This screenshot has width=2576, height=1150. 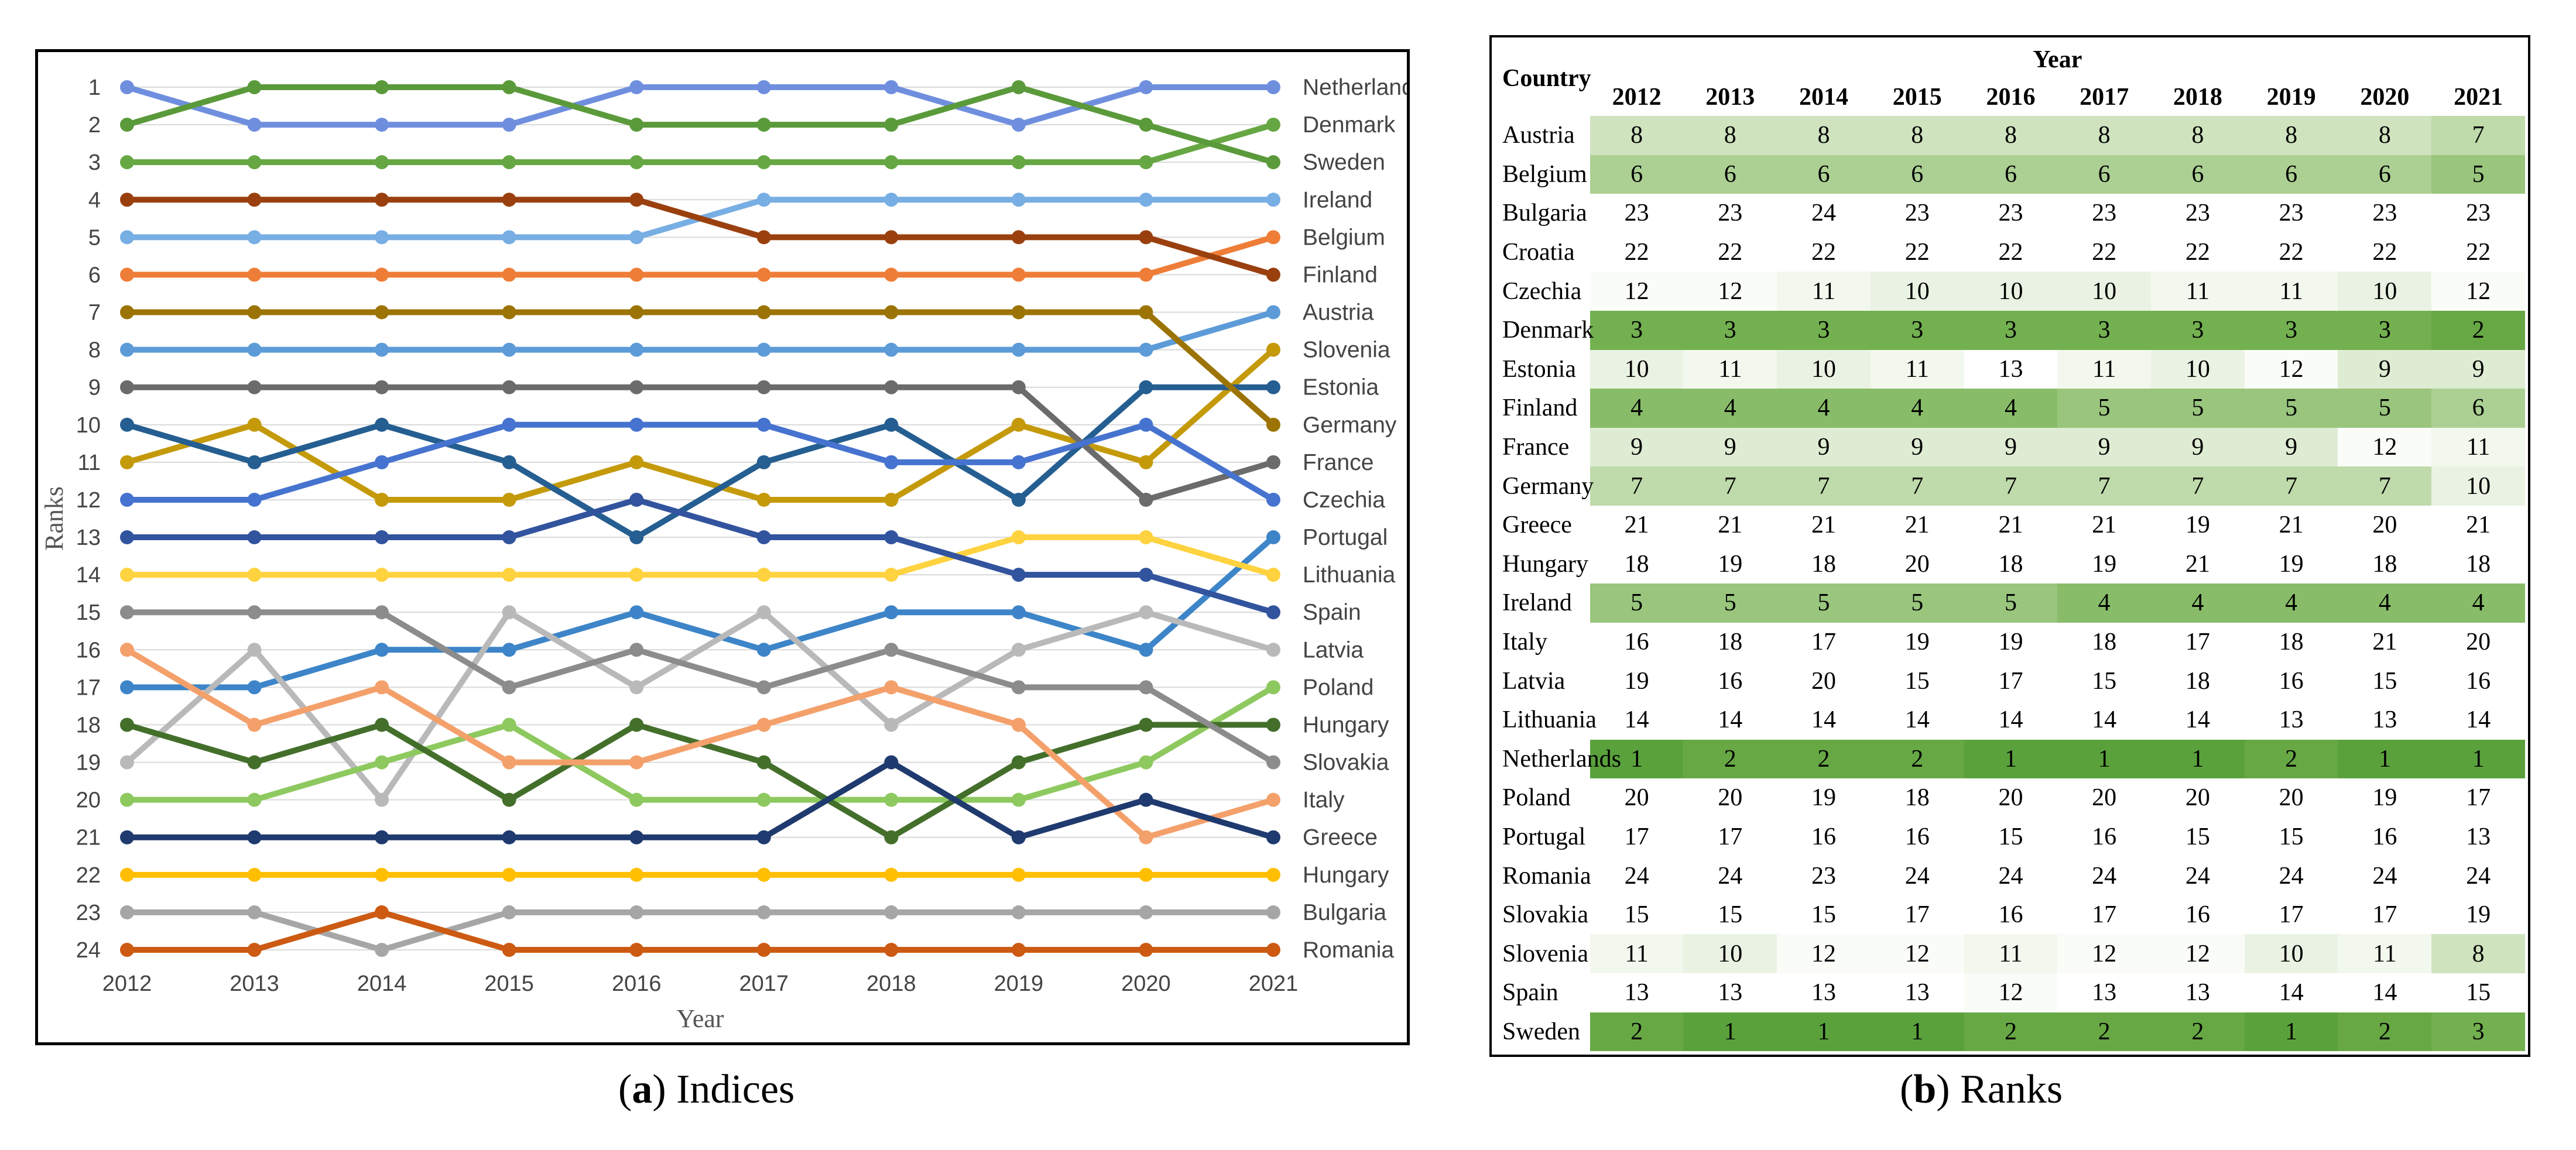 I want to click on rank-cell: 20, so click(x=2197, y=798).